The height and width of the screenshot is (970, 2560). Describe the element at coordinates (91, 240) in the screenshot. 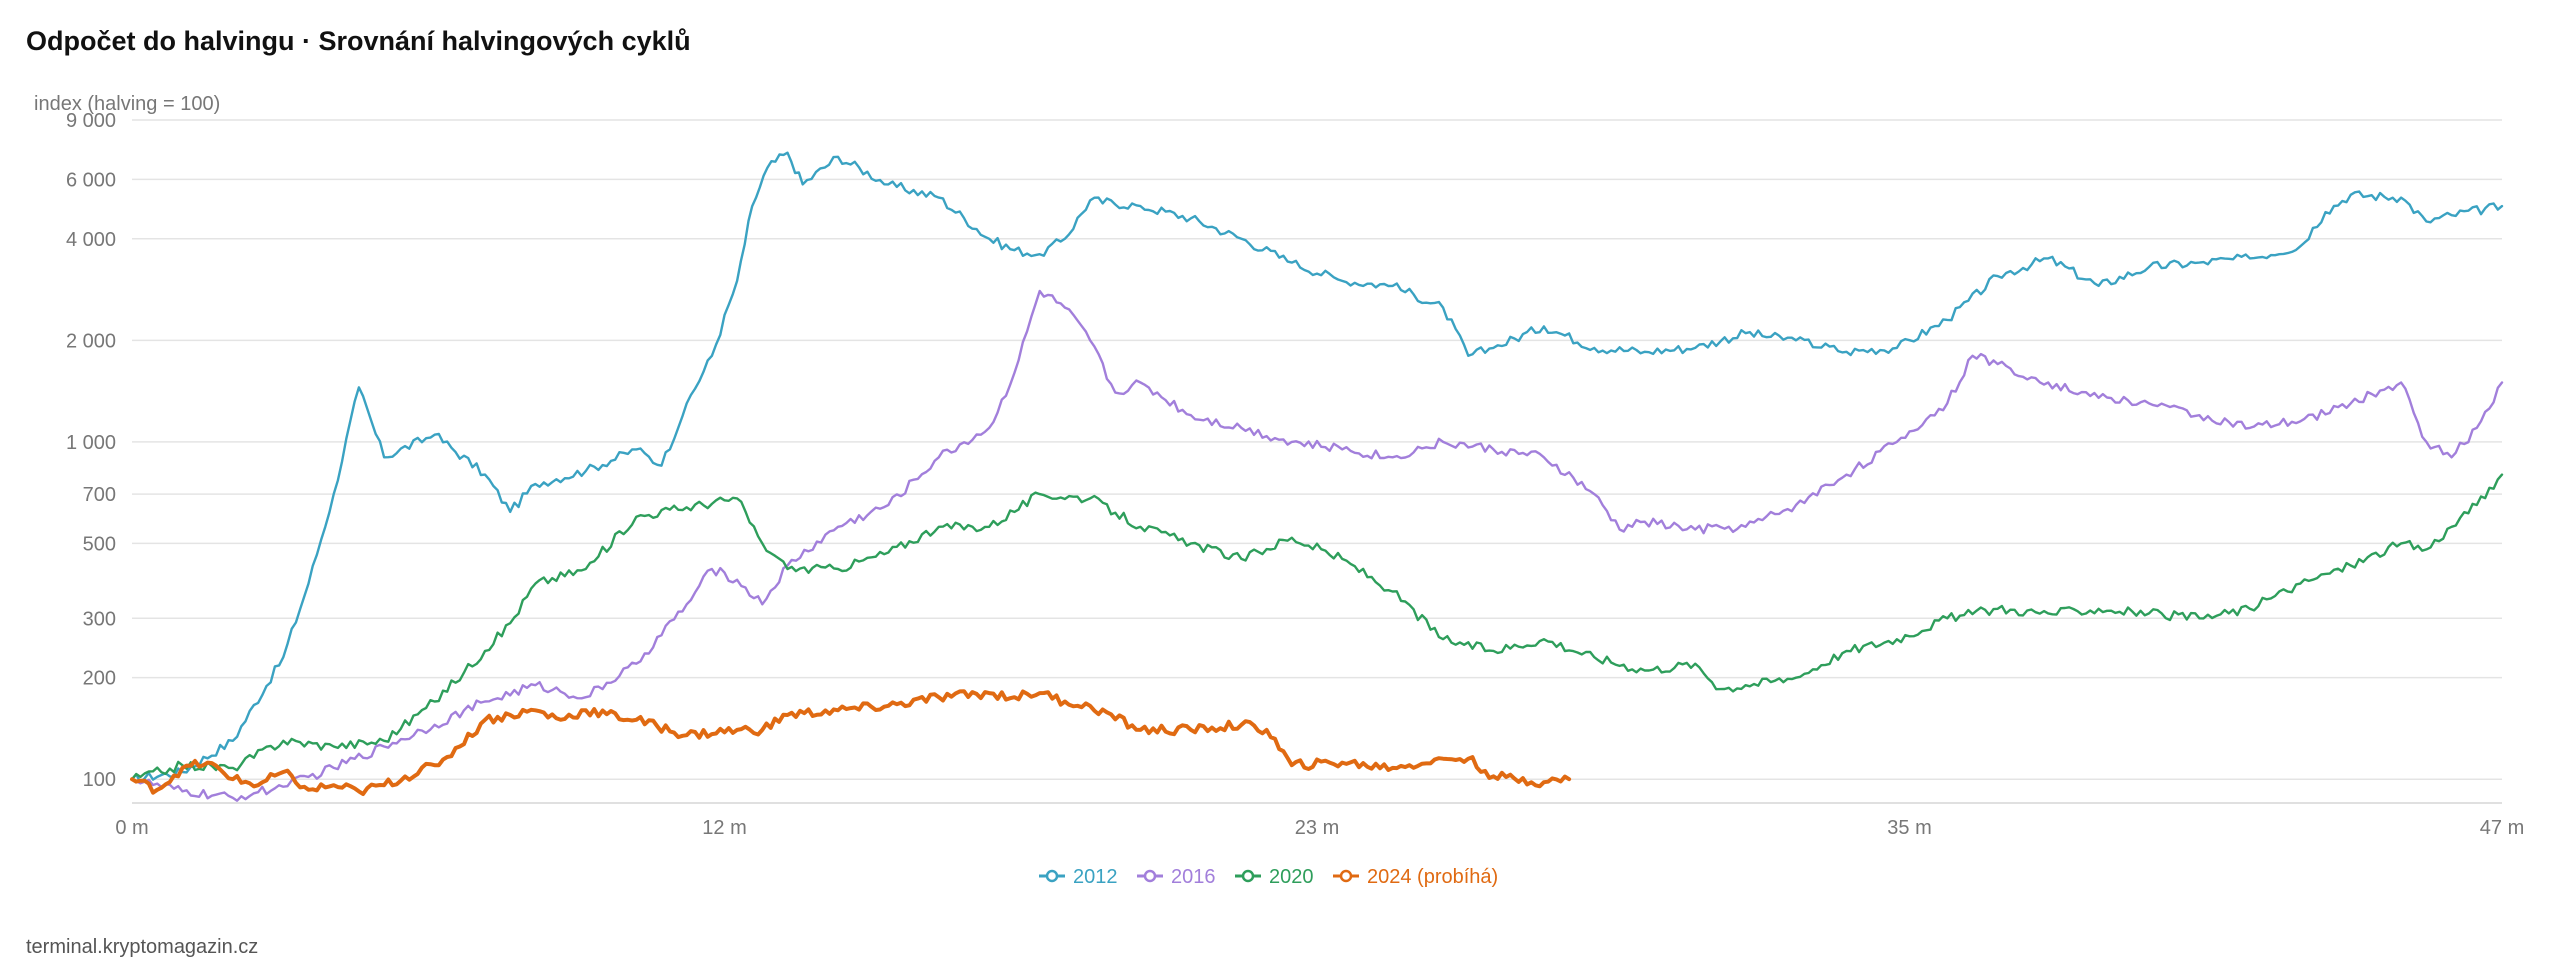

I see `y-tick-label: 4 000` at that location.